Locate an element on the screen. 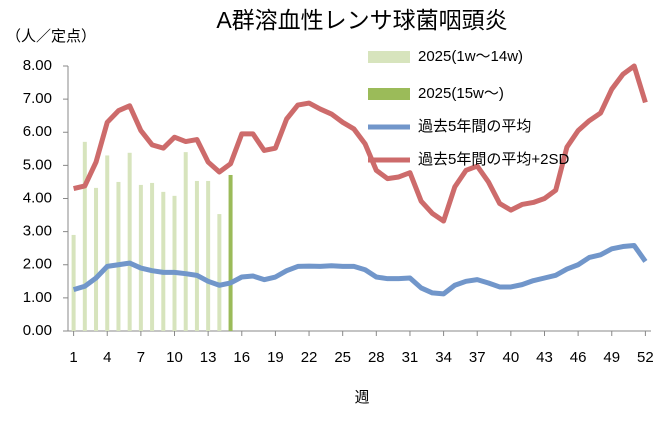 The image size is (661, 423). x-tick-label: 4 is located at coordinates (107, 357).